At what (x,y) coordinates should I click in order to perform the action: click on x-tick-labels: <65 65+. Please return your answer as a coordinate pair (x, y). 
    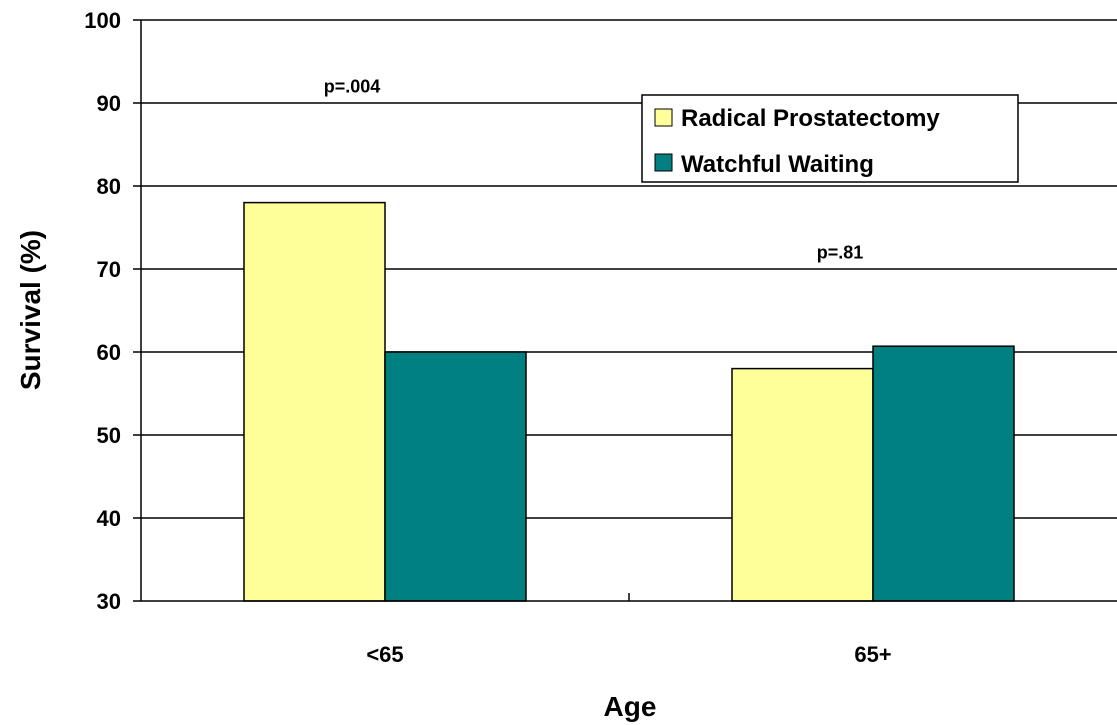
    Looking at the image, I should click on (628, 654).